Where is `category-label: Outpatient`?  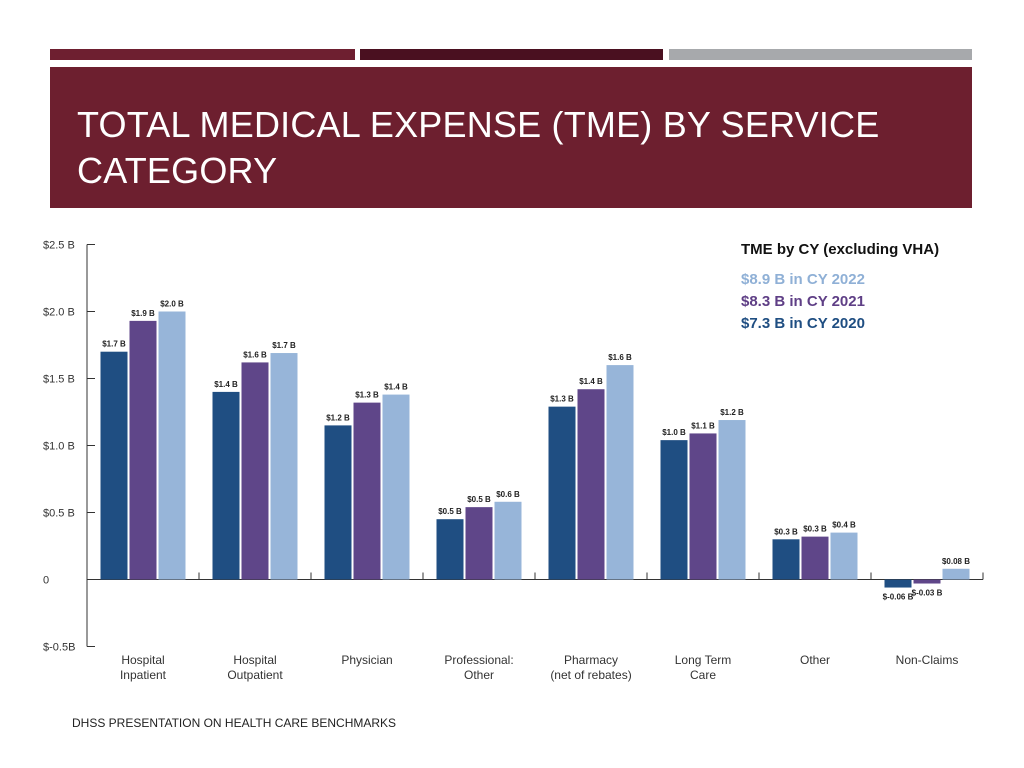 category-label: Outpatient is located at coordinates (255, 675).